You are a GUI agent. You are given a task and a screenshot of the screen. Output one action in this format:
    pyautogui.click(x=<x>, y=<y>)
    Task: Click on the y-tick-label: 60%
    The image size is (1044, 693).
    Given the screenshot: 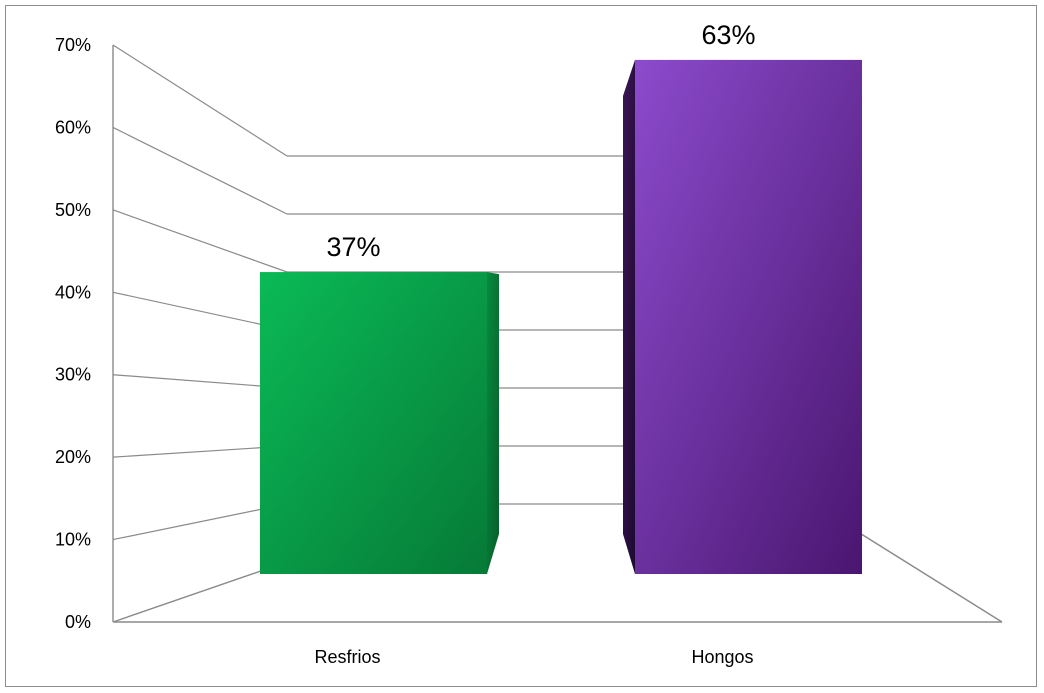 What is the action you would take?
    pyautogui.click(x=73, y=127)
    